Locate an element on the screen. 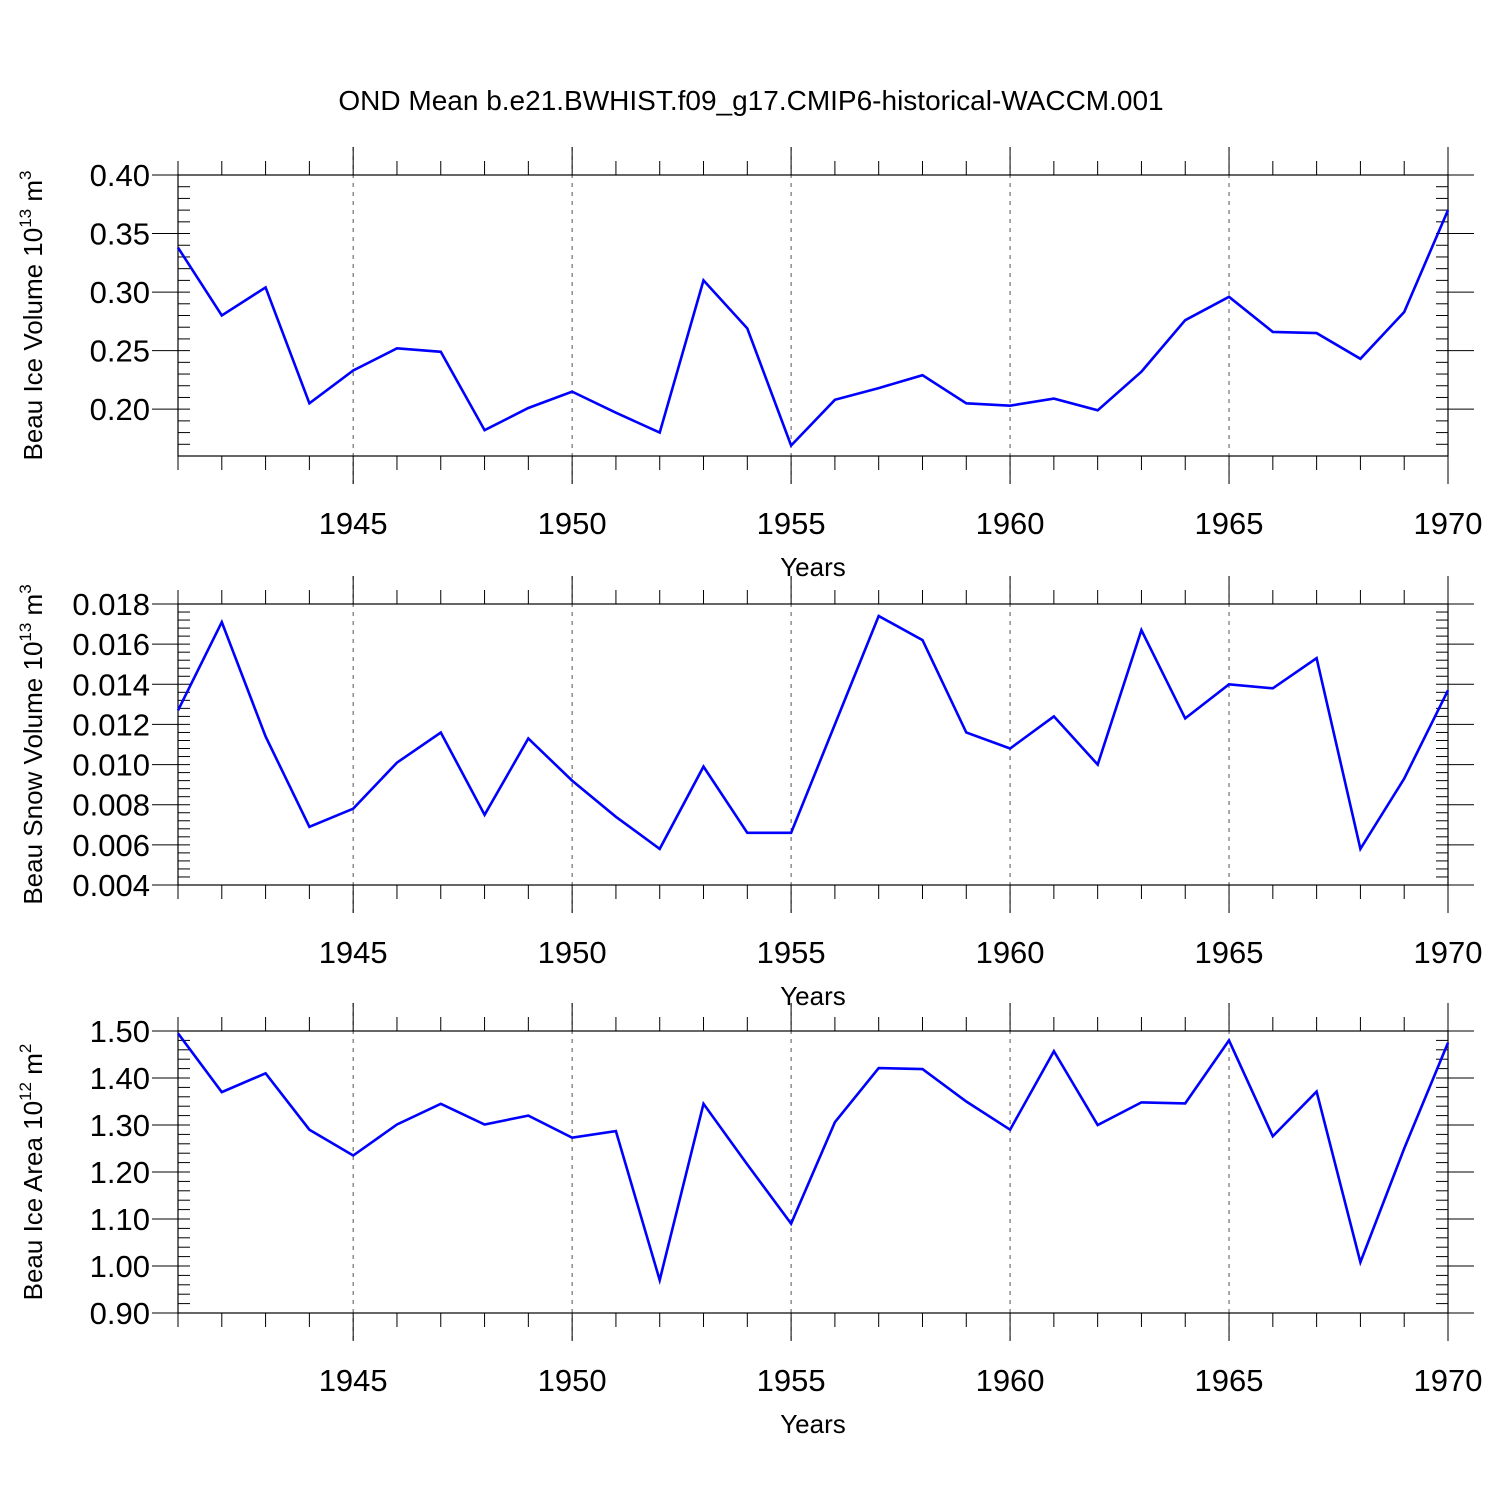  y-tick-label: 0.35 is located at coordinates (120, 234).